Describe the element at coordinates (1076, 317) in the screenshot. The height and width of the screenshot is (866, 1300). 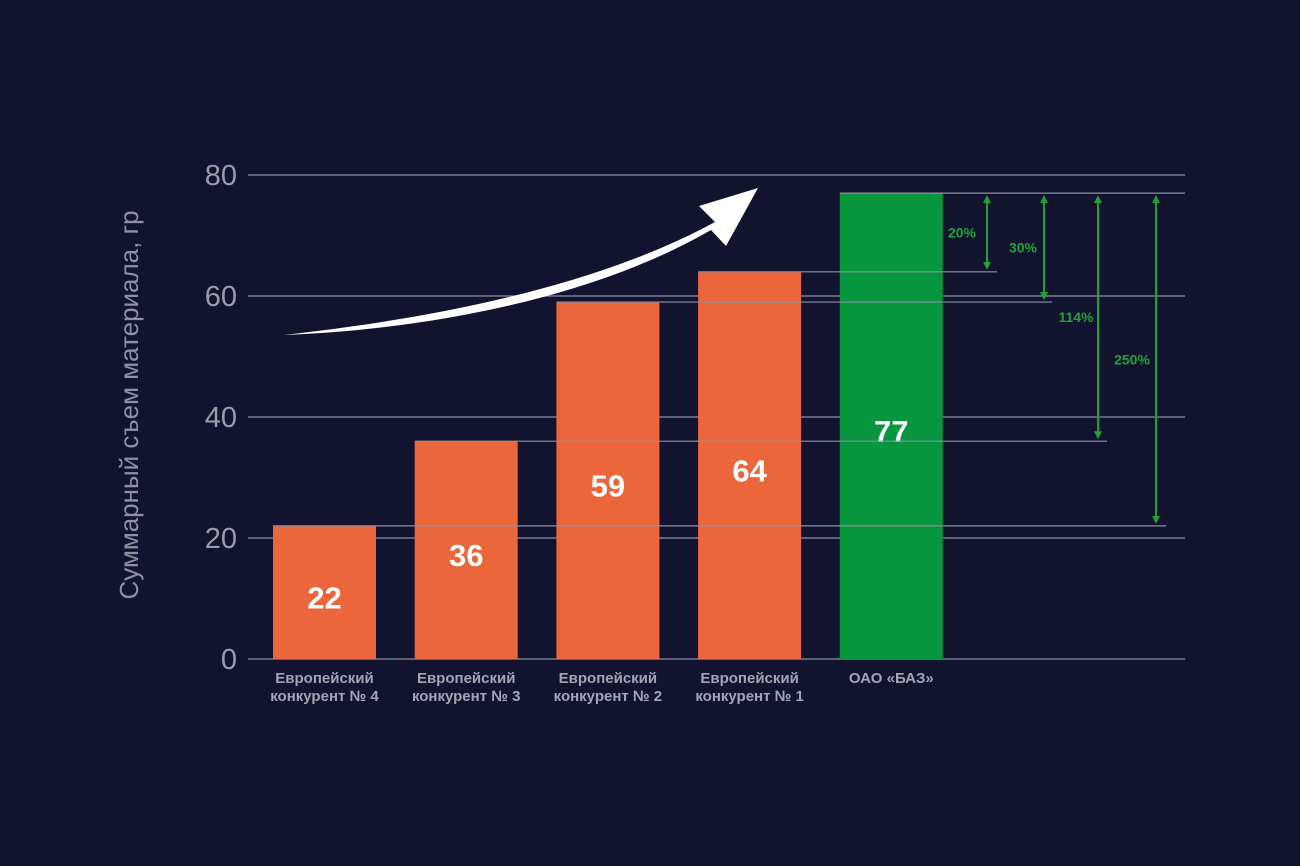
I see `difference-label: 114%` at that location.